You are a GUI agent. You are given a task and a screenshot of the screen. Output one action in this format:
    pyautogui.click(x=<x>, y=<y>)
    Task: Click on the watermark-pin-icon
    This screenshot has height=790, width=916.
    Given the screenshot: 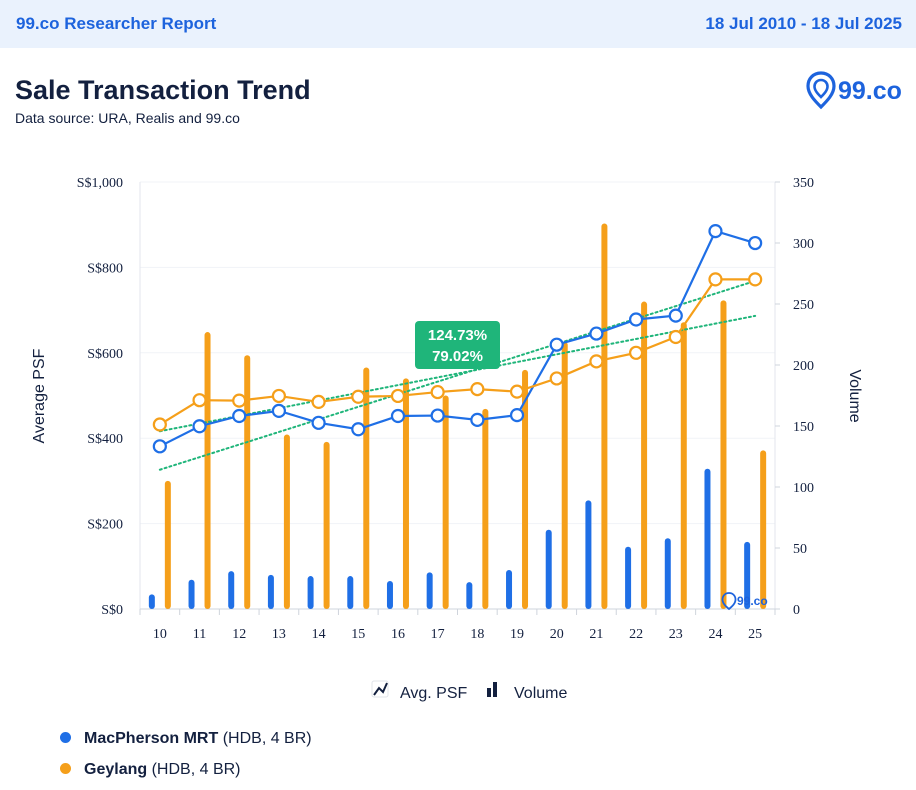 What is the action you would take?
    pyautogui.click(x=729, y=601)
    